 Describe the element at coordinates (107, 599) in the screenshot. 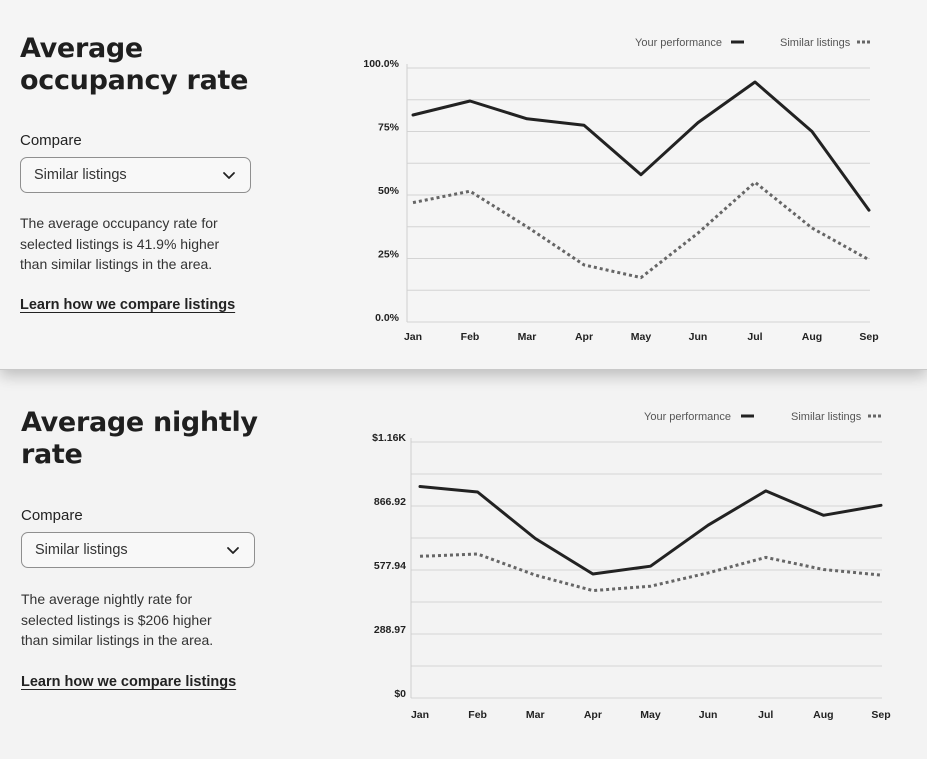

I see `description-line: The average nightly rate for` at that location.